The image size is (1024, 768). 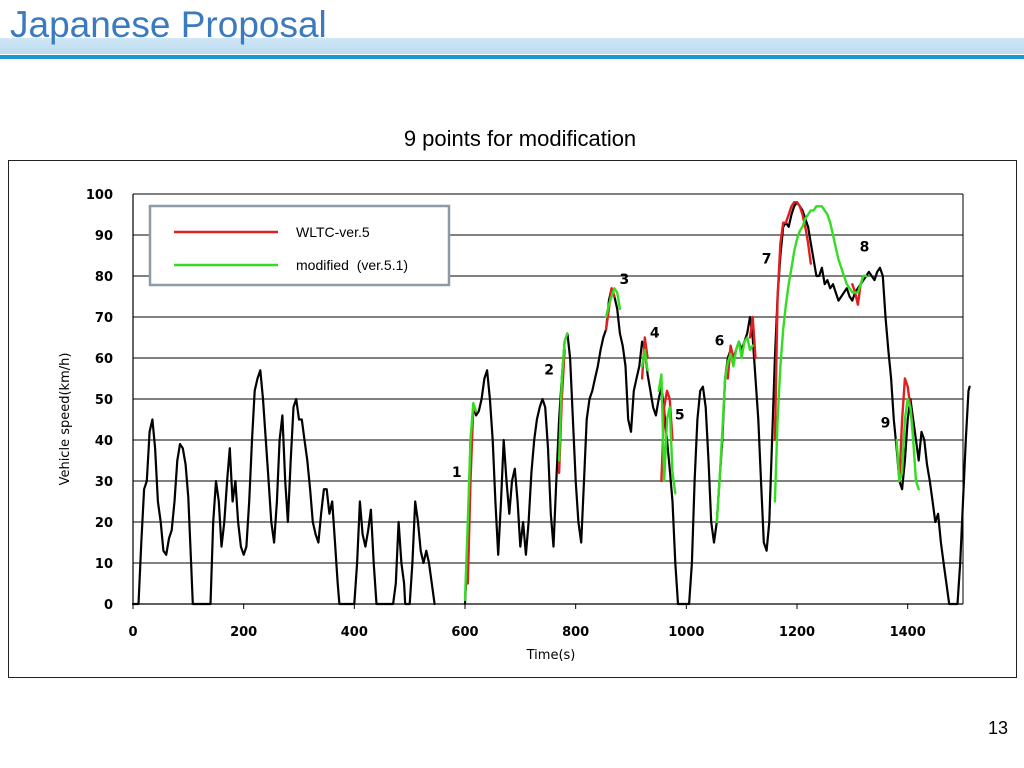 I want to click on legend-label: modified (ver.5.1), so click(x=352, y=265).